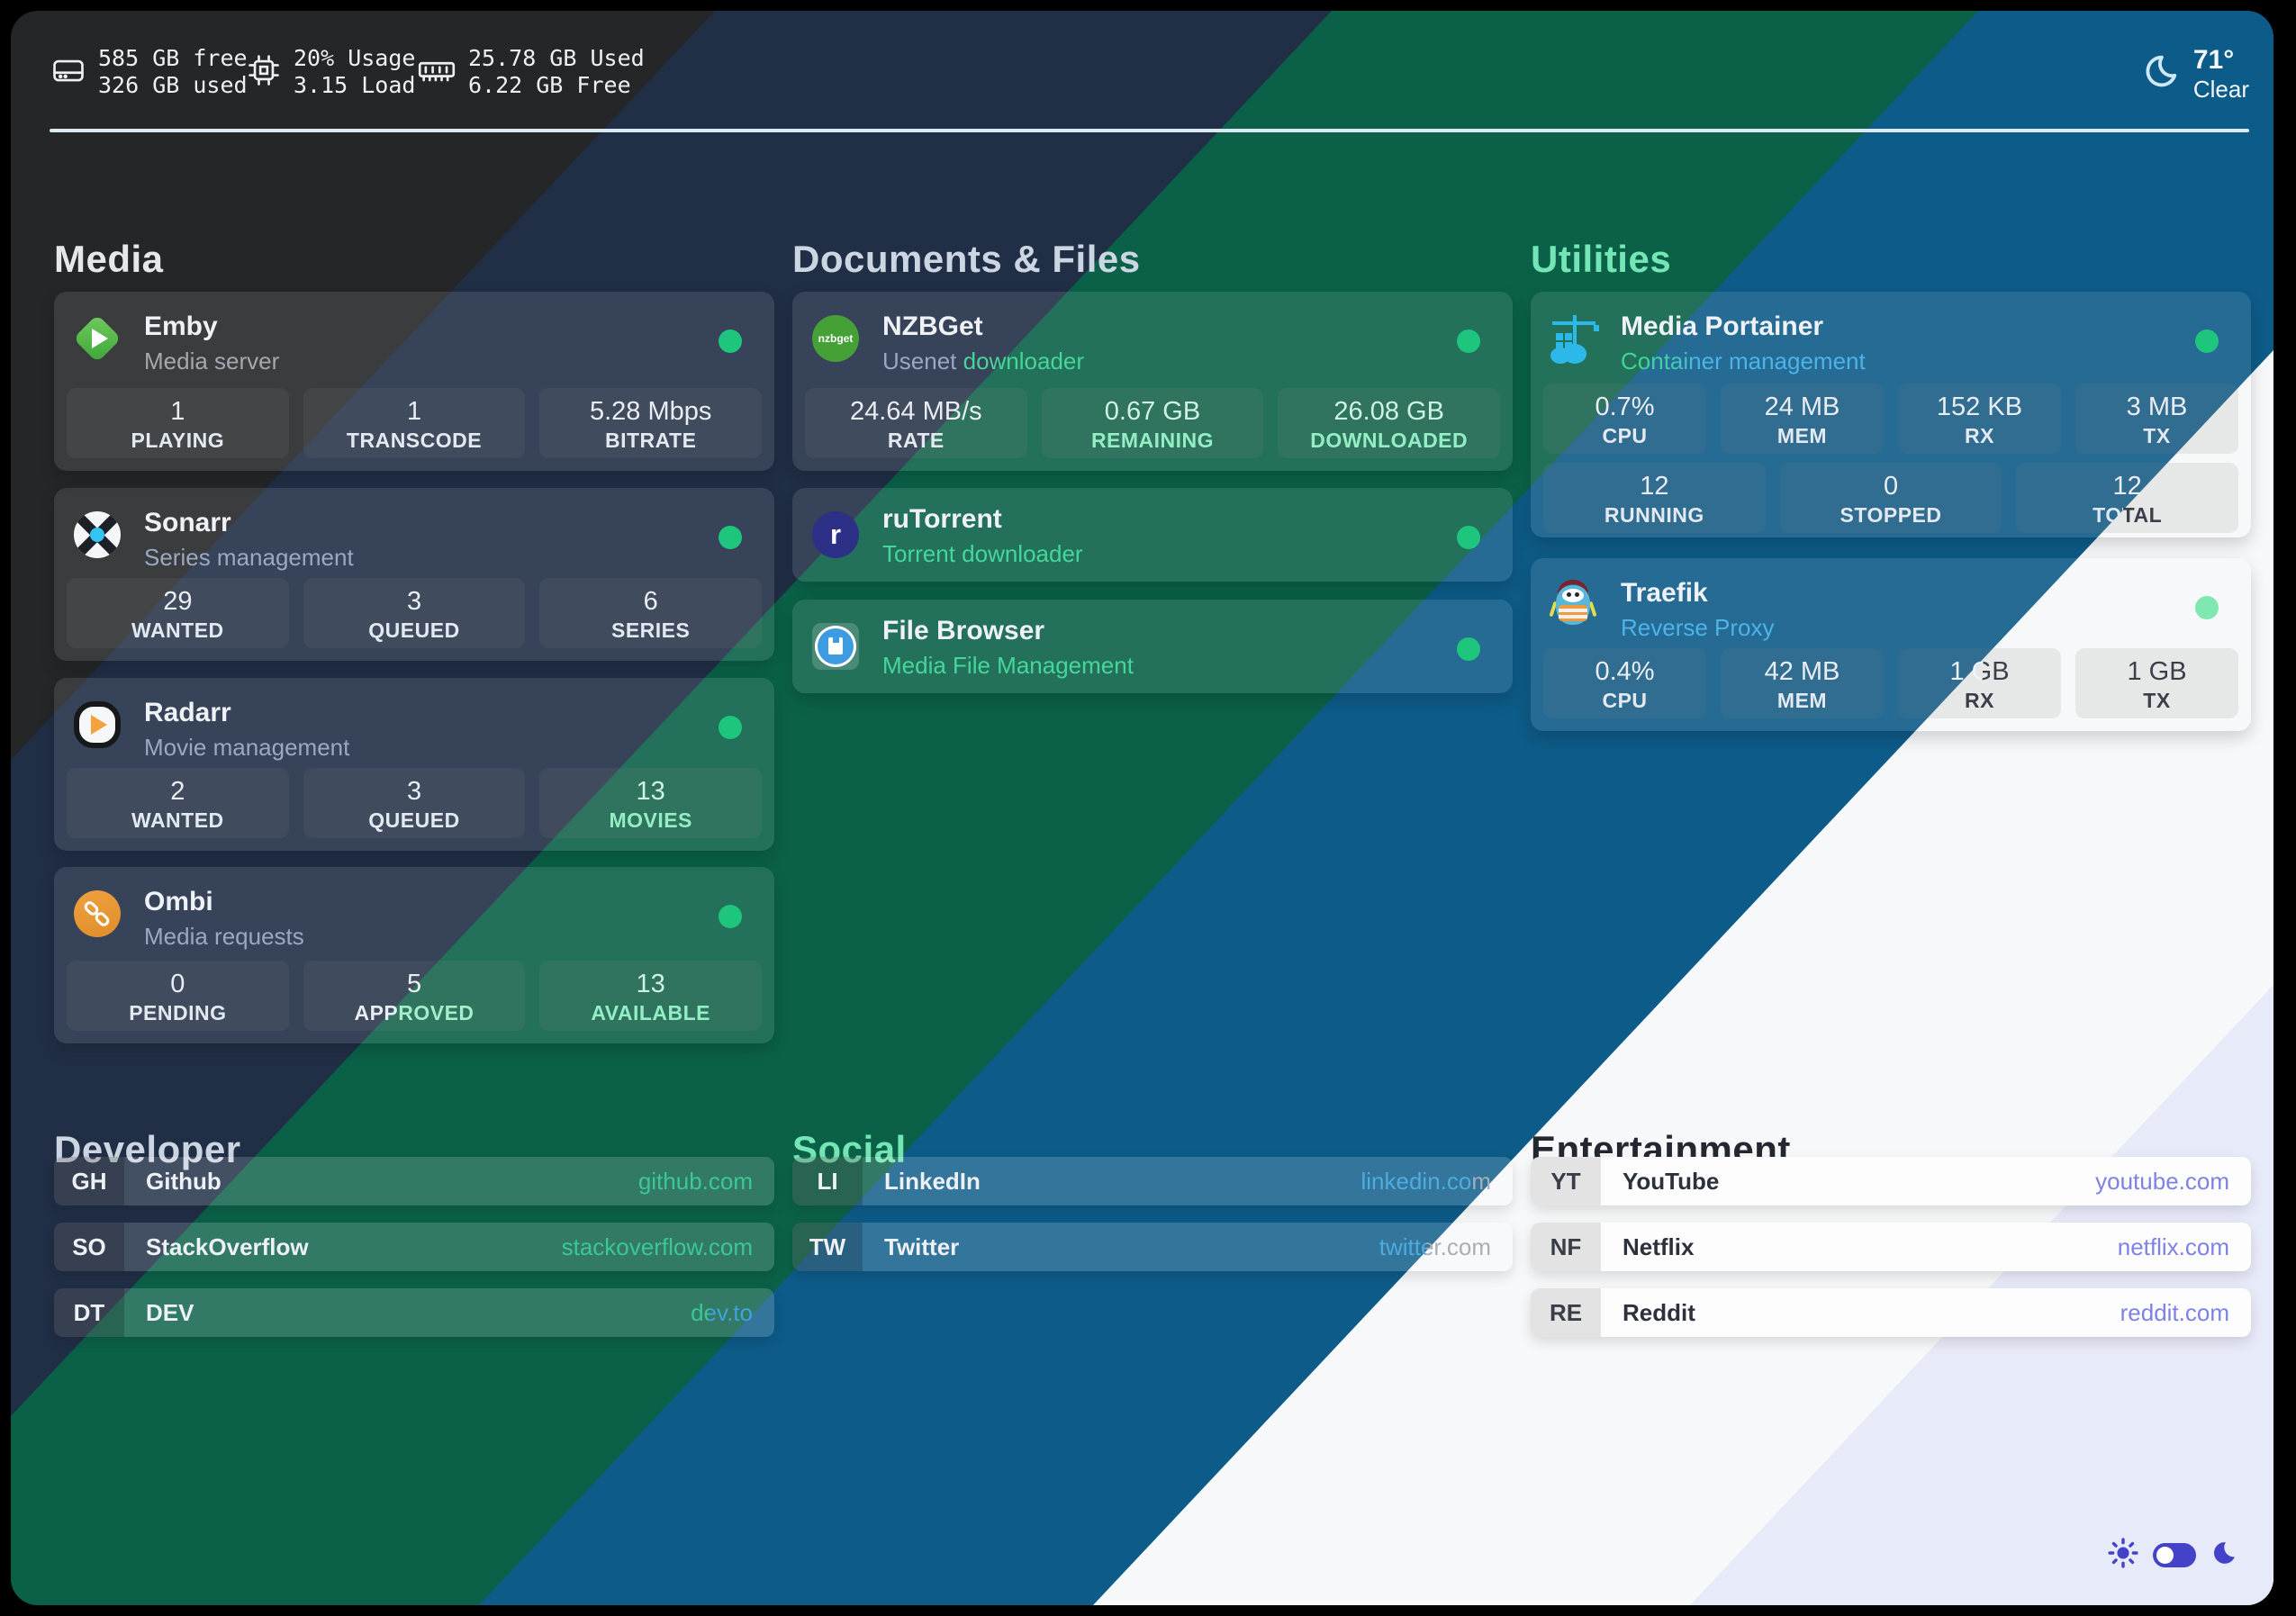 This screenshot has width=2296, height=1616. Describe the element at coordinates (1153, 646) in the screenshot. I see `app-card-filebrowser: File Browser Media File Management` at that location.